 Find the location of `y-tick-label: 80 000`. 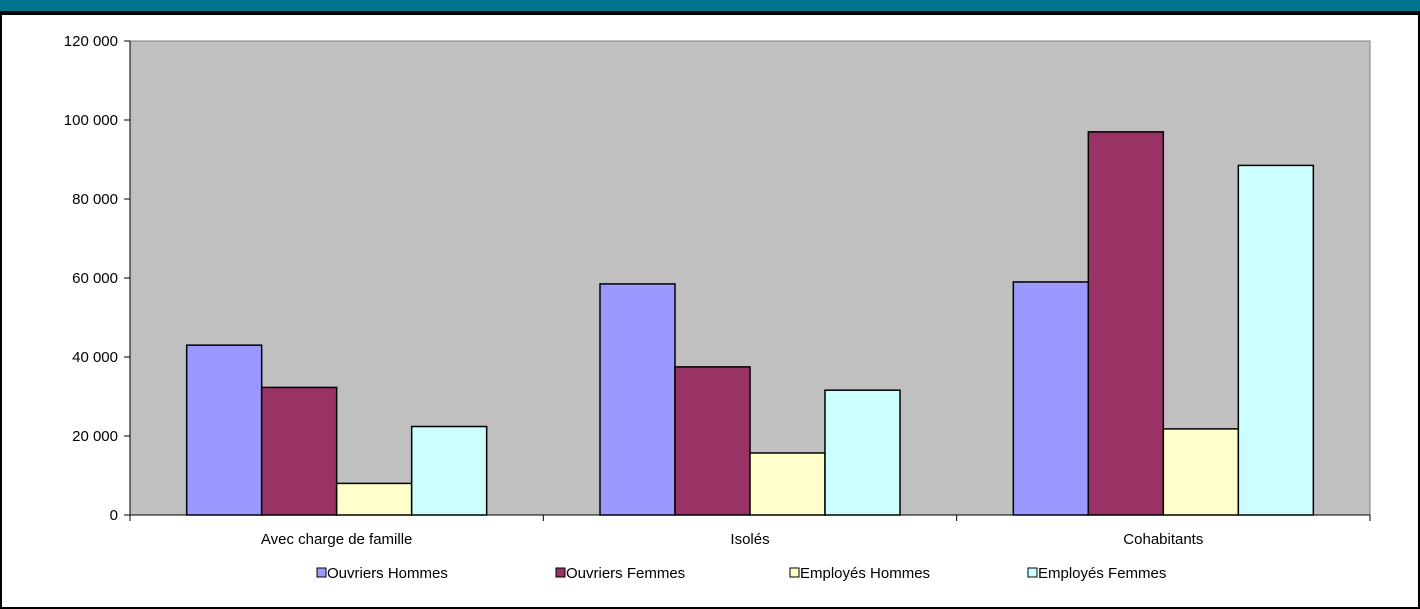

y-tick-label: 80 000 is located at coordinates (95, 199).